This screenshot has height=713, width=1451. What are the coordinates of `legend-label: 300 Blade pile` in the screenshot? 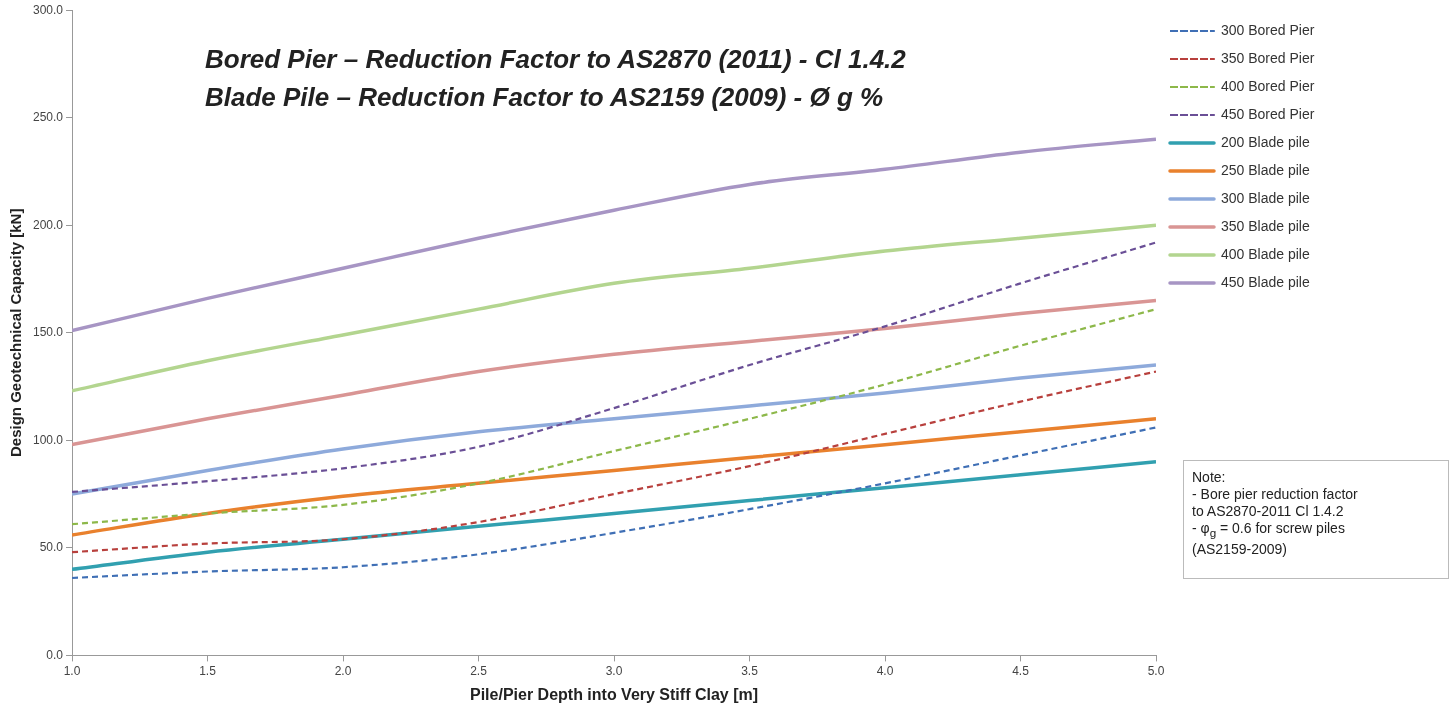 It's located at (1265, 197).